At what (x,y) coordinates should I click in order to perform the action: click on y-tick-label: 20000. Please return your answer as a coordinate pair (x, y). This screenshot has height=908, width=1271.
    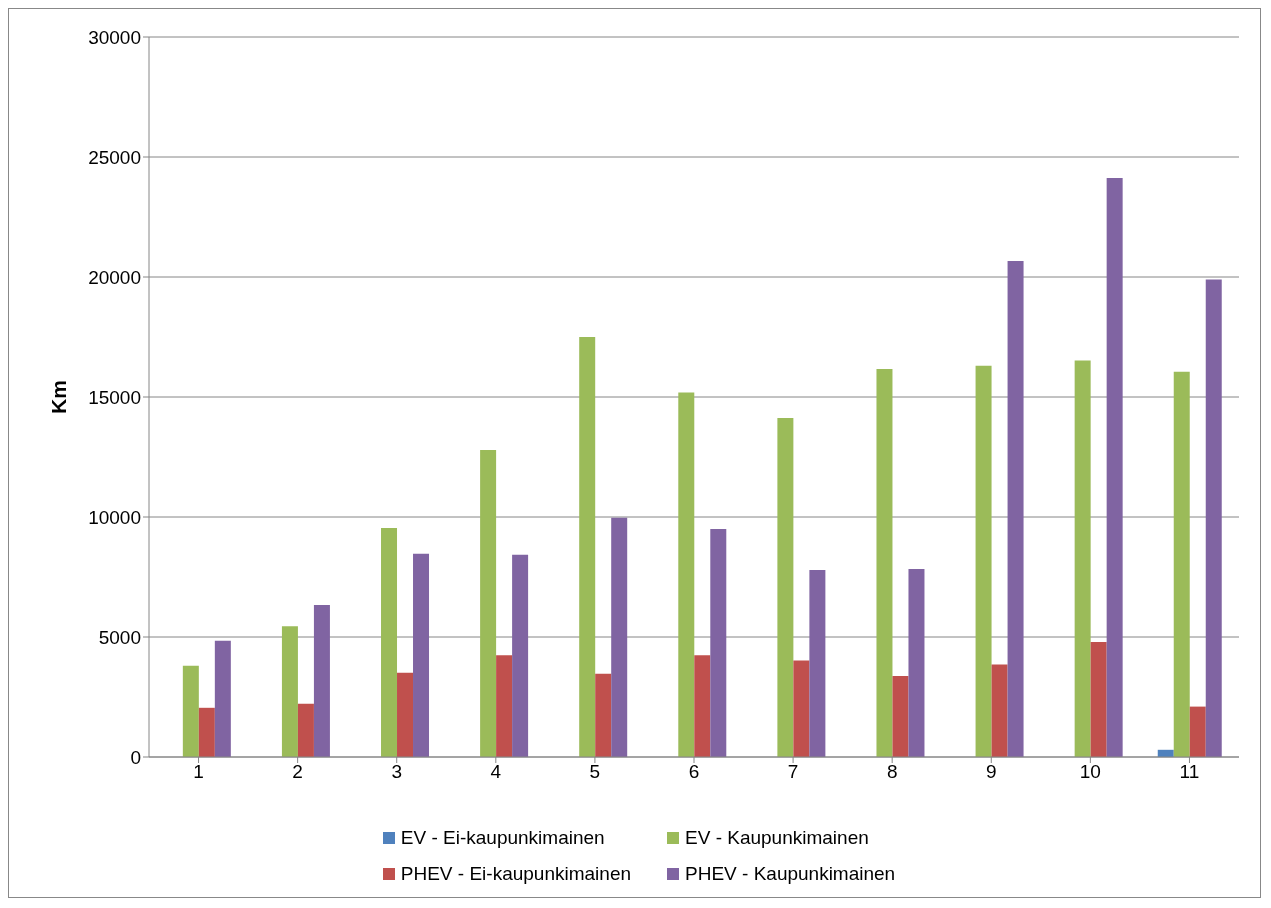
    Looking at the image, I should click on (114, 277).